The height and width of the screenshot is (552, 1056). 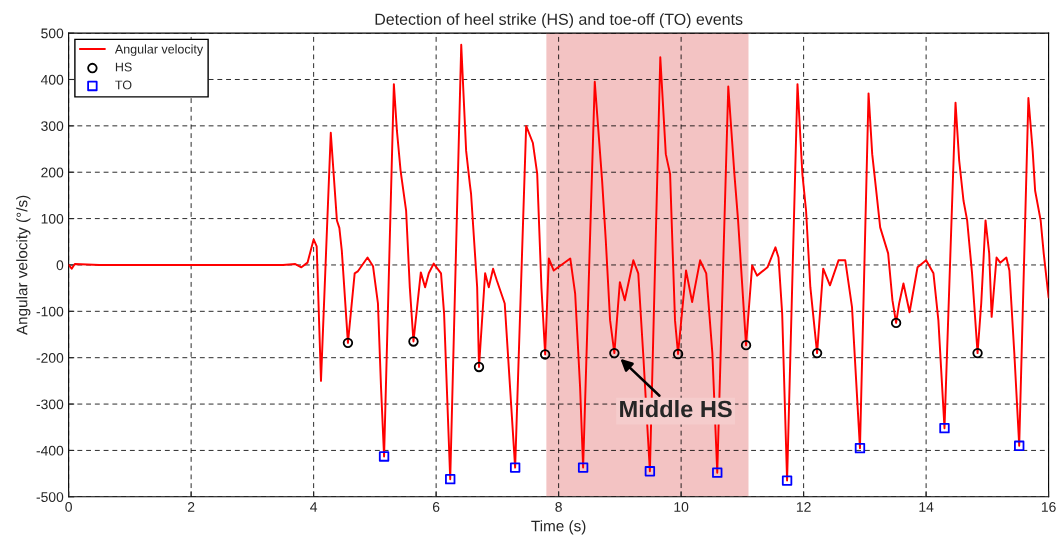 What do you see at coordinates (52, 33) in the screenshot?
I see `y-tick-label: 500` at bounding box center [52, 33].